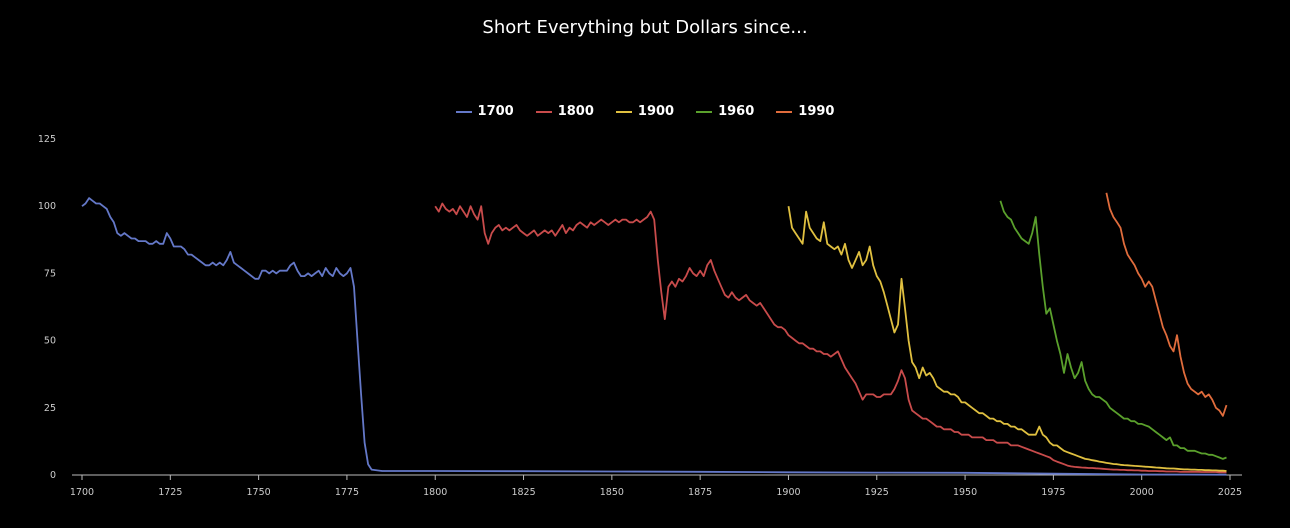 The height and width of the screenshot is (528, 1290). I want to click on legend-label-1900: 1900, so click(656, 111).